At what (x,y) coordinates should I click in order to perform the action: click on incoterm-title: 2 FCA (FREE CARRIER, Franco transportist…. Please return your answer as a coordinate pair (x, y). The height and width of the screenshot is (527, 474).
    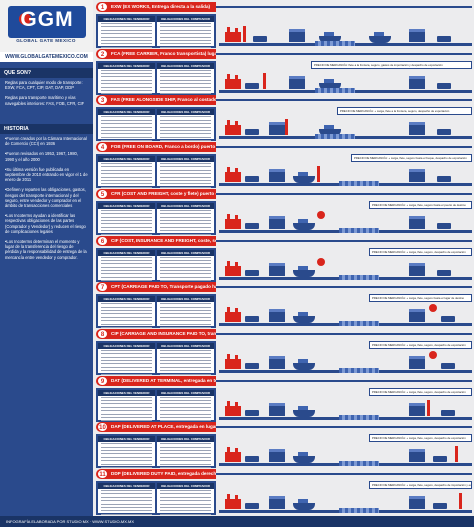
    Looking at the image, I should click on (156, 53).